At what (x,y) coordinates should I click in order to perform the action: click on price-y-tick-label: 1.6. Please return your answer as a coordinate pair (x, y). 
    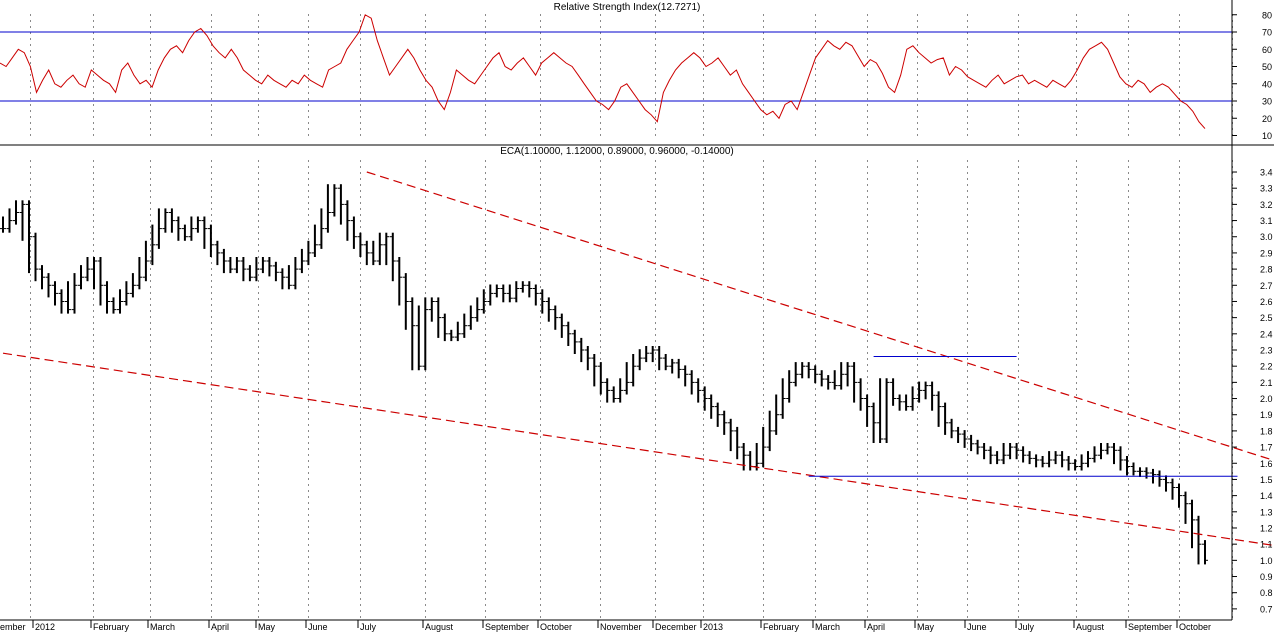
    Looking at the image, I should click on (1266, 464).